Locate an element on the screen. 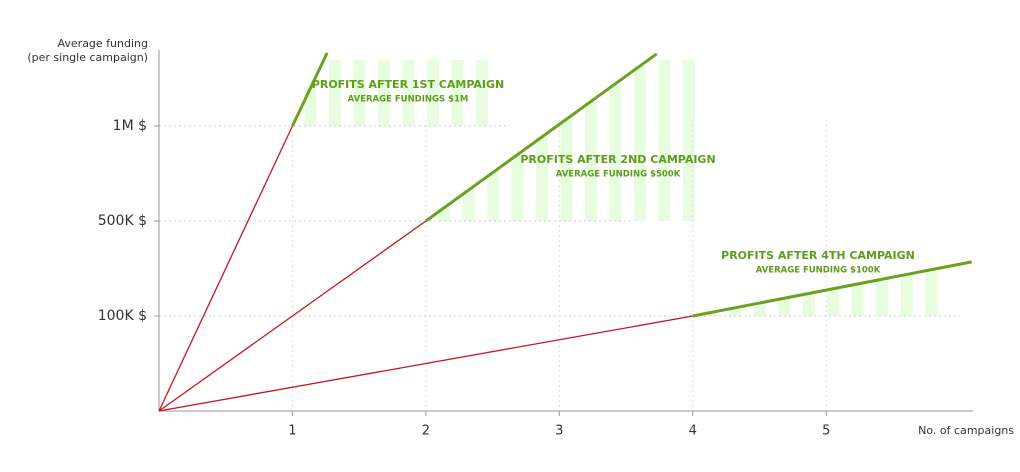  y-axis-title: (per single campaign) is located at coordinates (87, 57).